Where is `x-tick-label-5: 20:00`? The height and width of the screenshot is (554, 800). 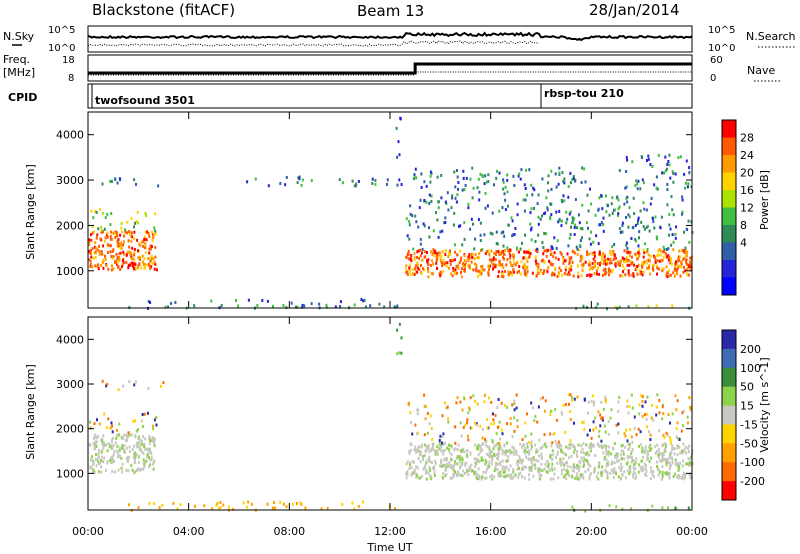 x-tick-label-5: 20:00 is located at coordinates (591, 531).